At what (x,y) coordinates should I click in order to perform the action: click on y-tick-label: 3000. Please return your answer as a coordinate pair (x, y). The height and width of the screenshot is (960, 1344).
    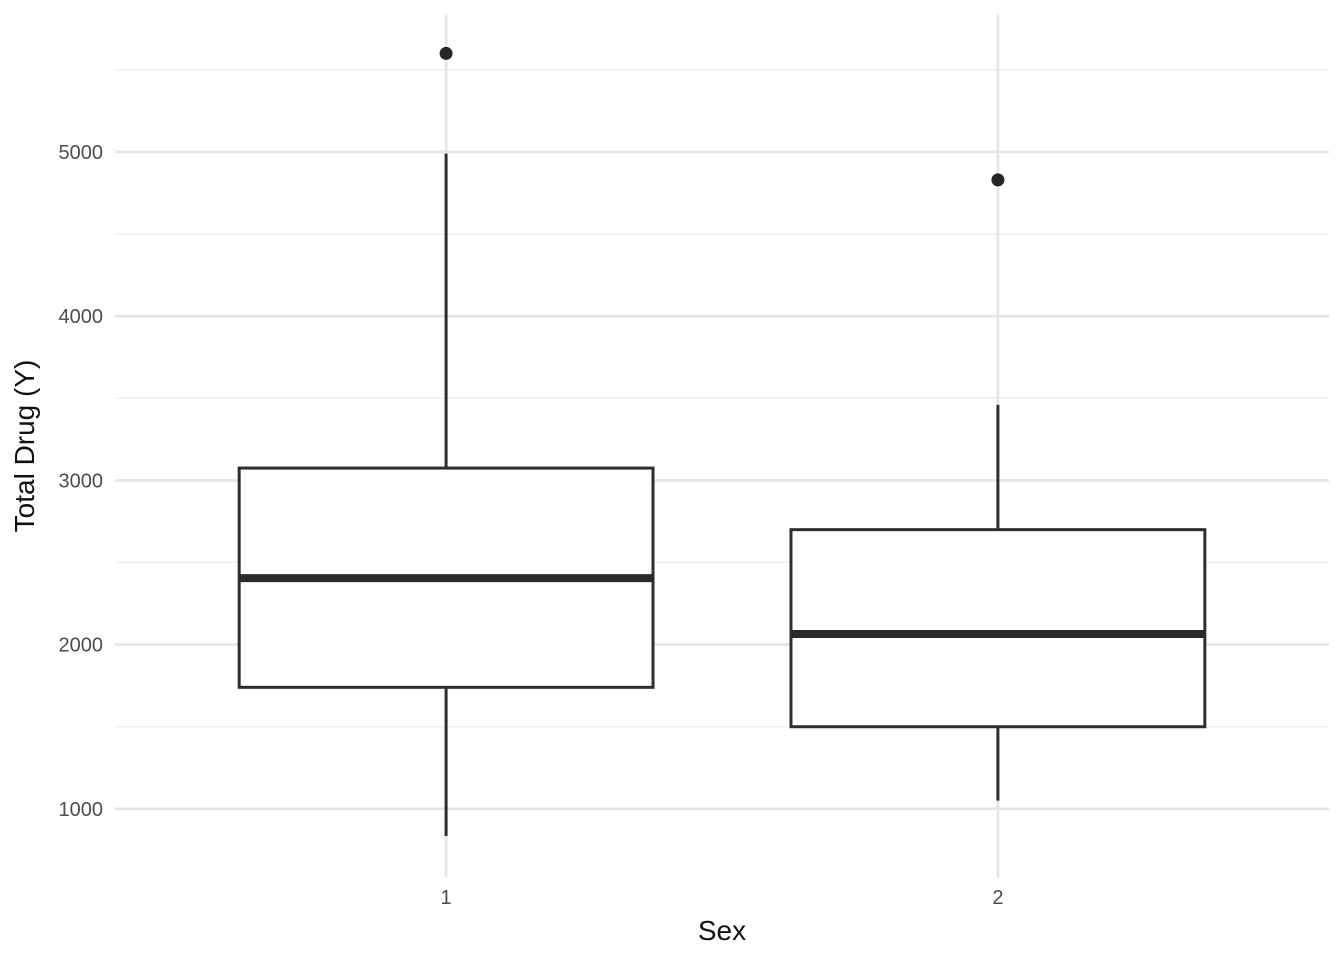
    Looking at the image, I should click on (81, 481).